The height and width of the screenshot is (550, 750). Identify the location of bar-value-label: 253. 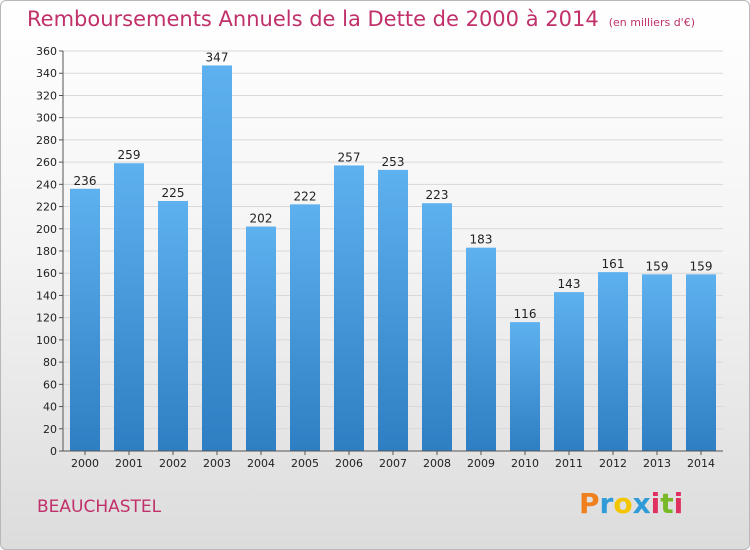
(393, 162).